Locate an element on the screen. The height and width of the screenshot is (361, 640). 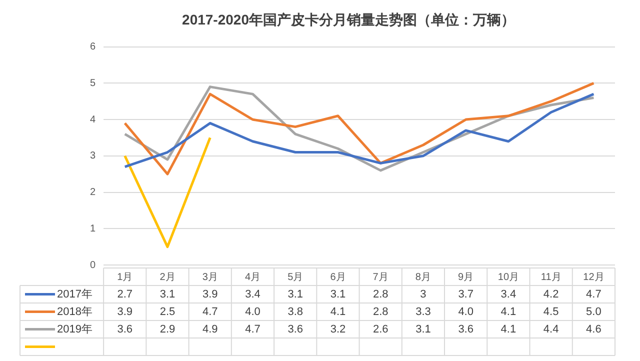
data-label: 5.0 is located at coordinates (594, 312).